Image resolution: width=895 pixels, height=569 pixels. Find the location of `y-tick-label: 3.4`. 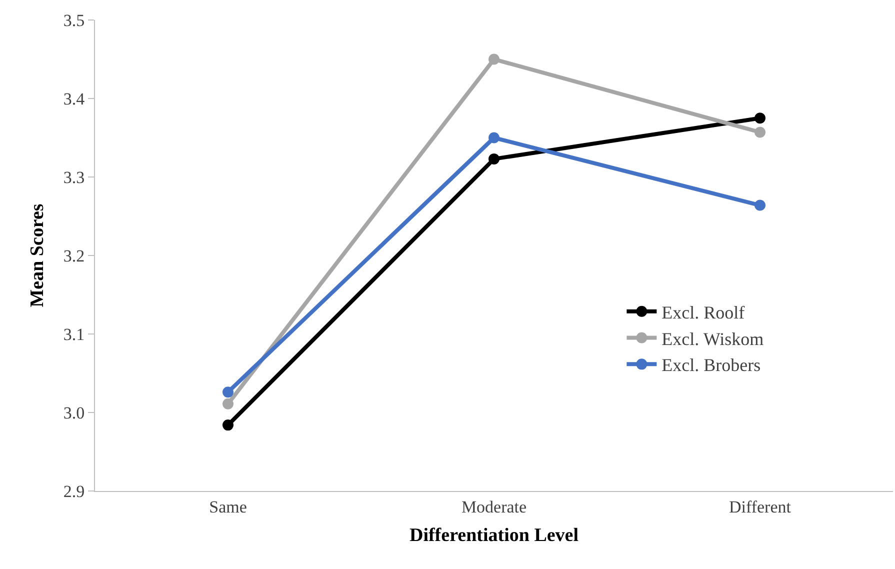

y-tick-label: 3.4 is located at coordinates (74, 98).